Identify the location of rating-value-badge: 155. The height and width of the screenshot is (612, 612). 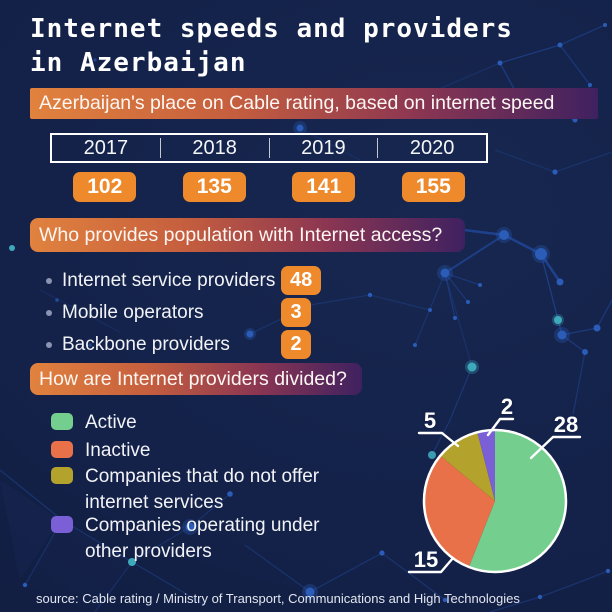
(433, 187).